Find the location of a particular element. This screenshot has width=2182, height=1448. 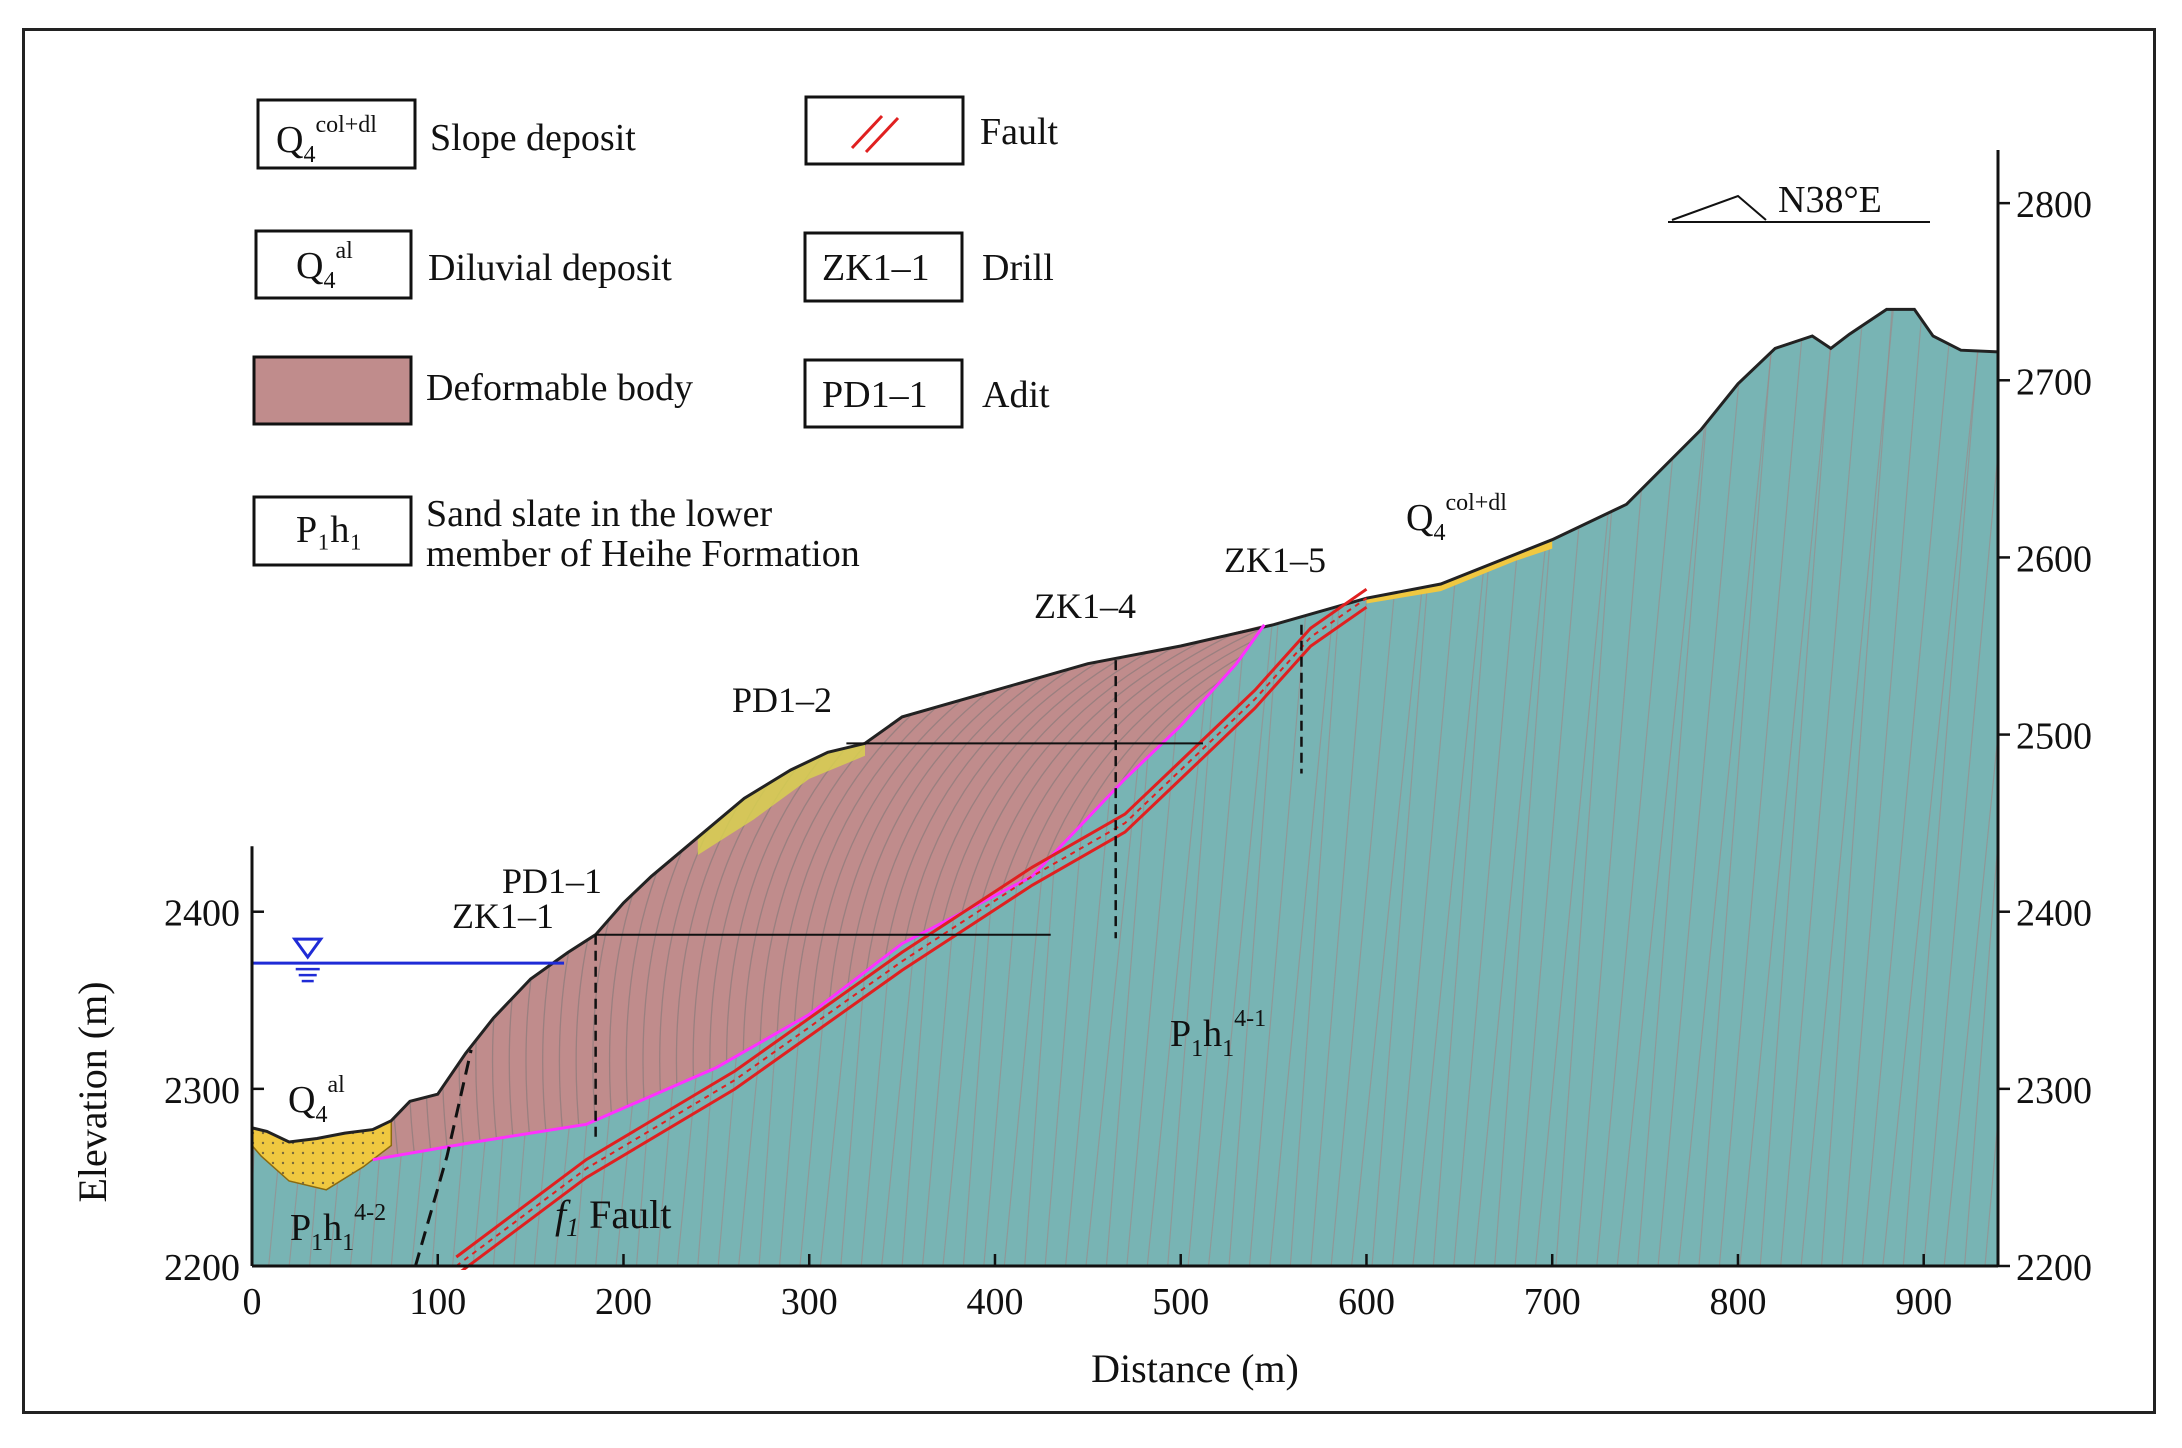

water-level is located at coordinates (408, 960).